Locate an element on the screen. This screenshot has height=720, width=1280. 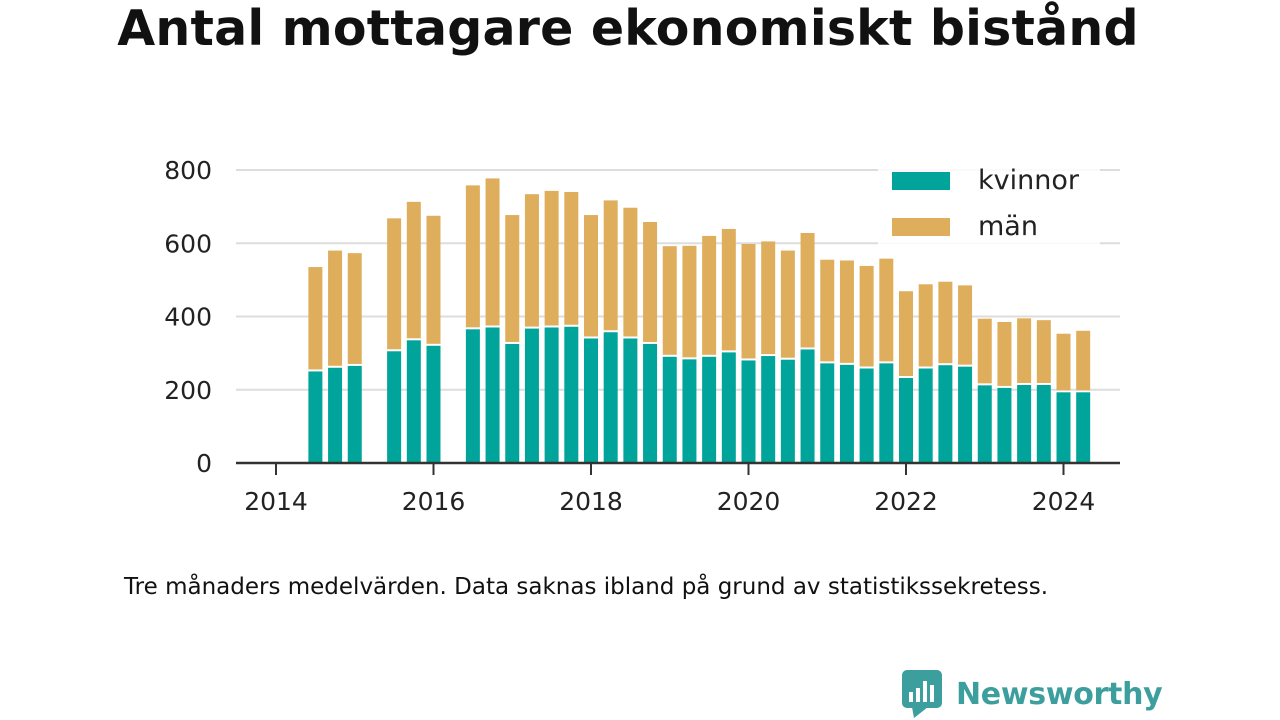
x-tick-label: 2022 is located at coordinates (906, 501).